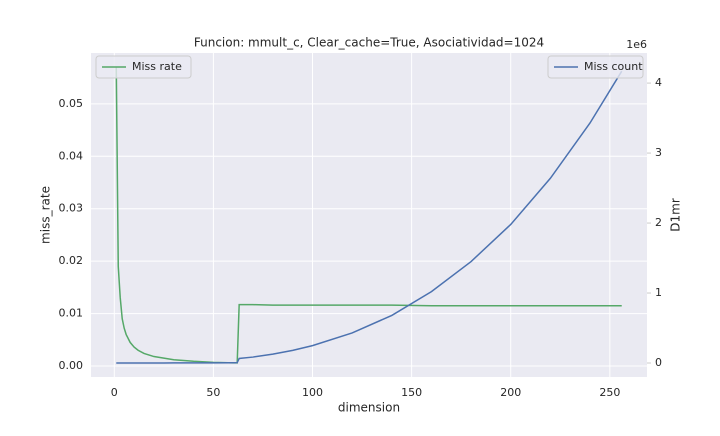 The height and width of the screenshot is (436, 720). I want to click on y2-tick-label: 1, so click(658, 292).